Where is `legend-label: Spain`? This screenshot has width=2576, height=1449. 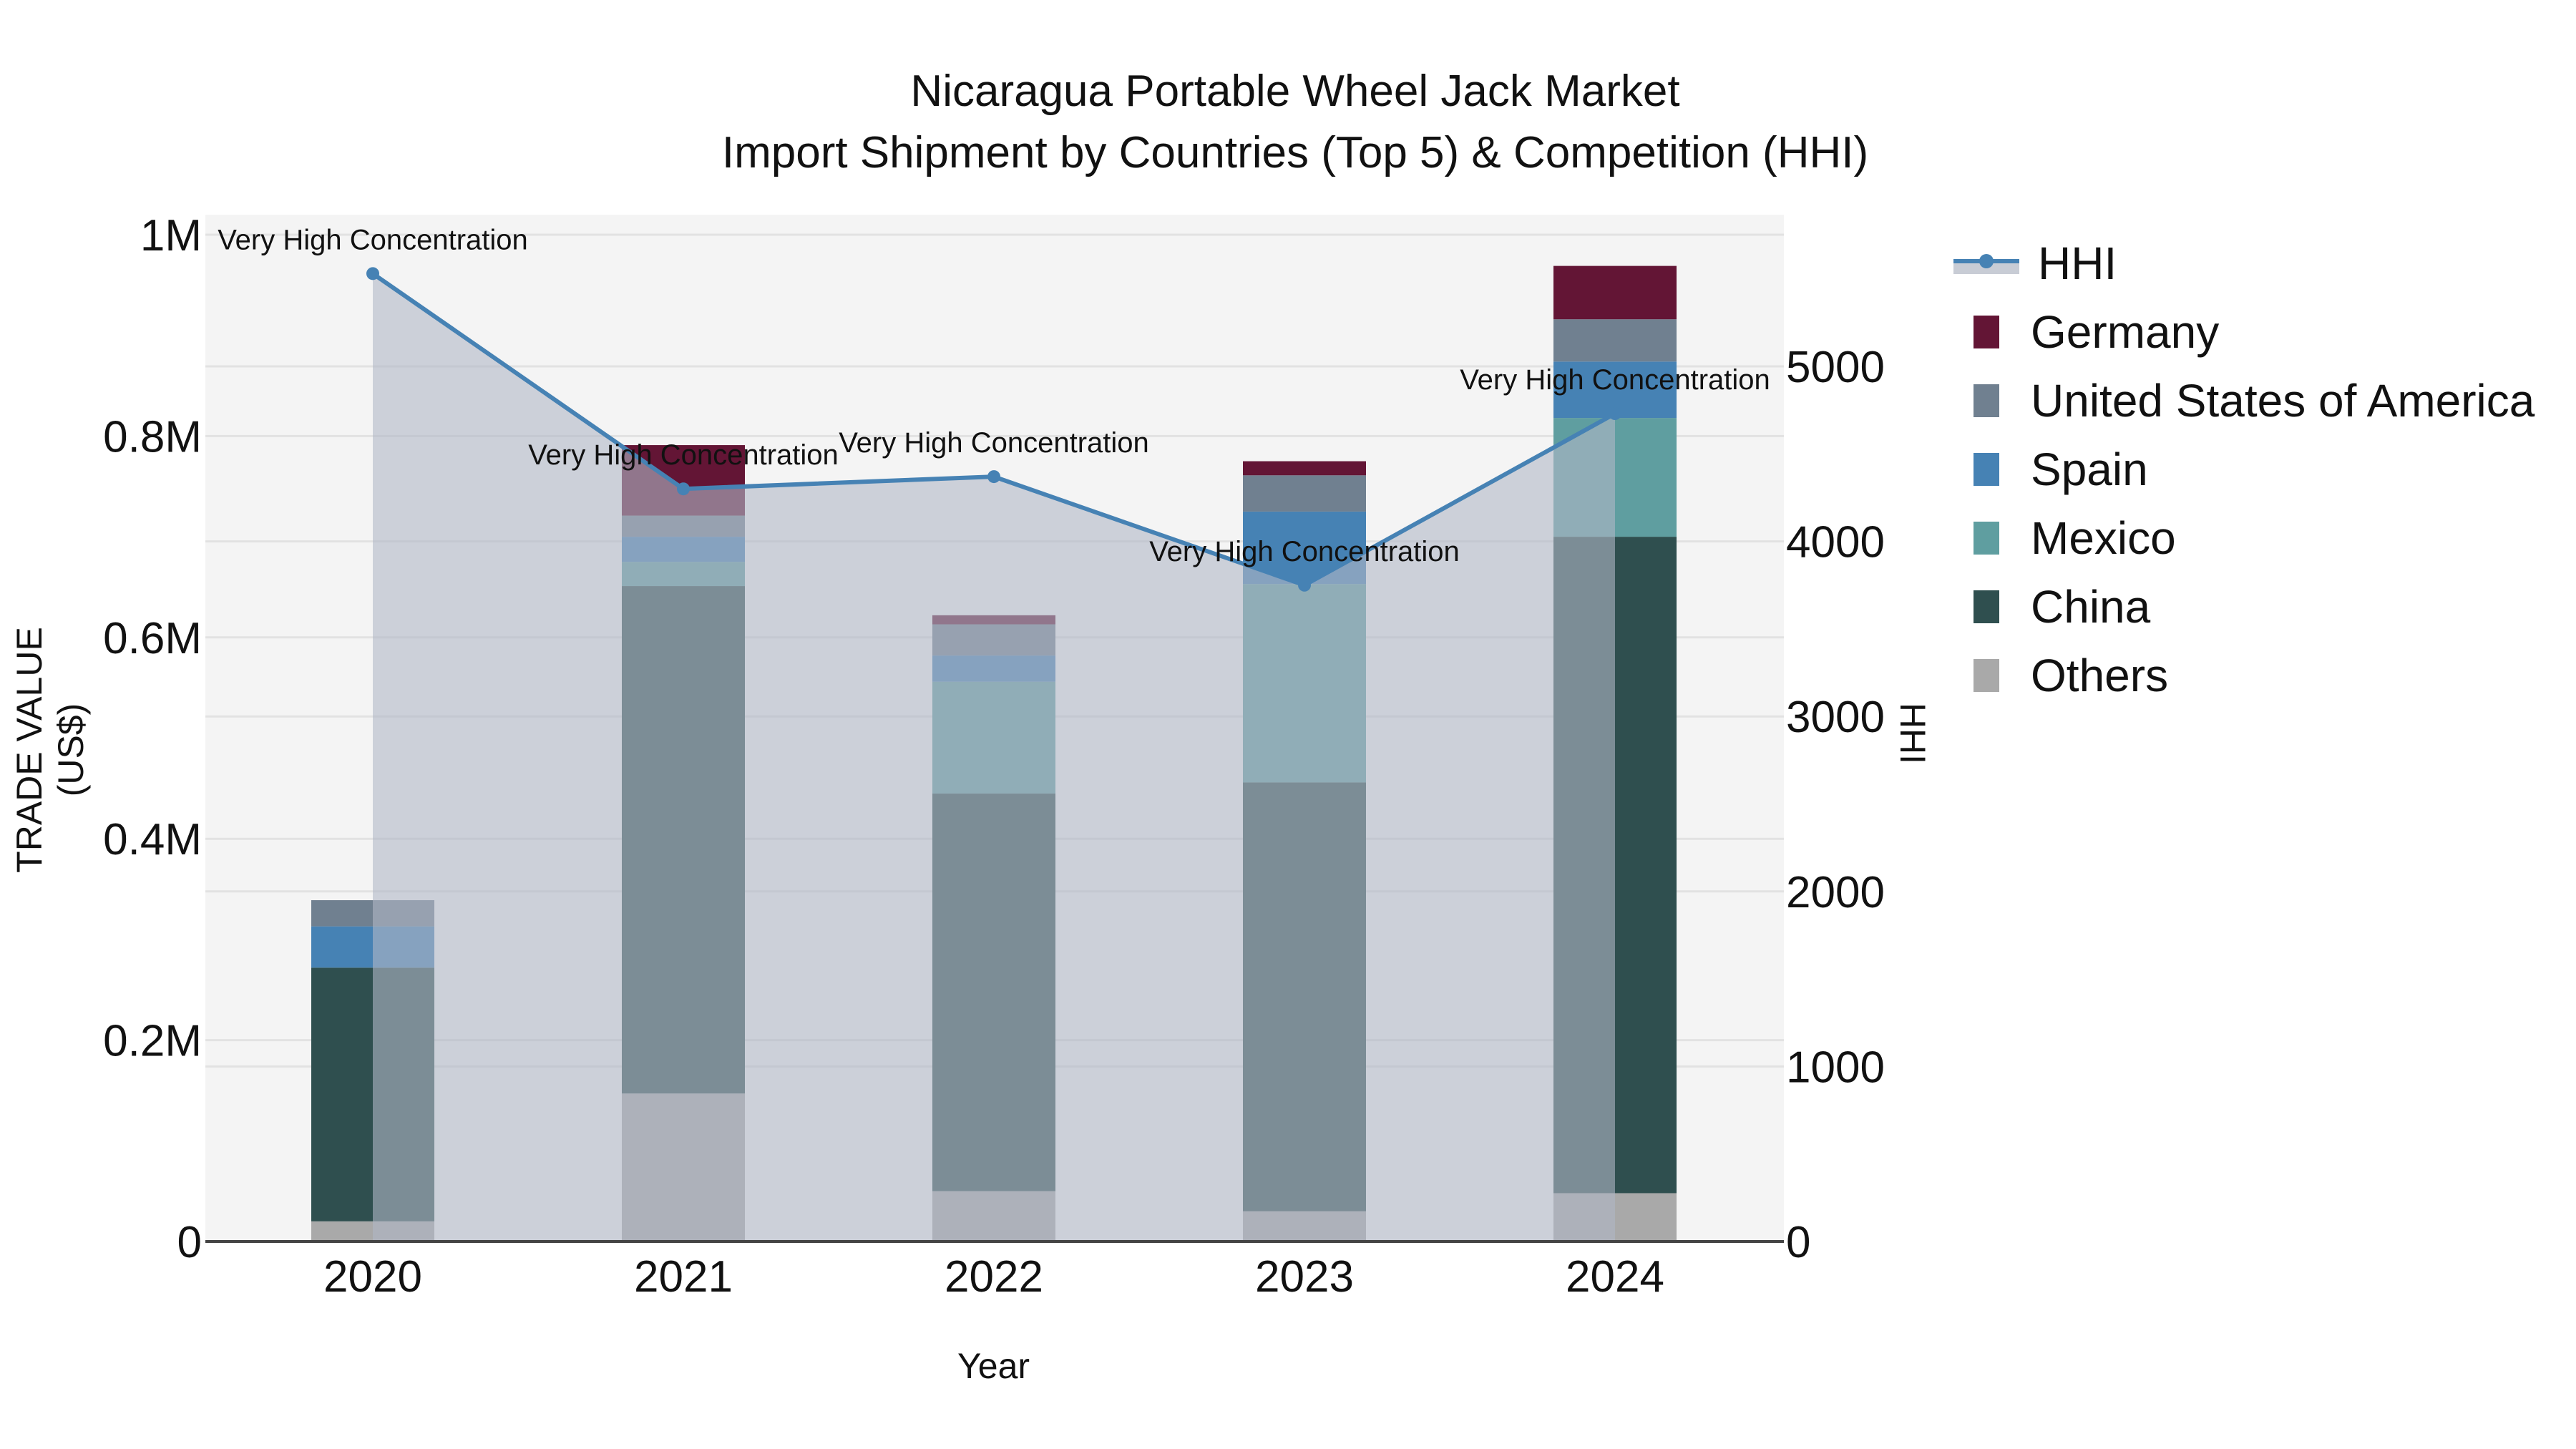 legend-label: Spain is located at coordinates (2089, 469).